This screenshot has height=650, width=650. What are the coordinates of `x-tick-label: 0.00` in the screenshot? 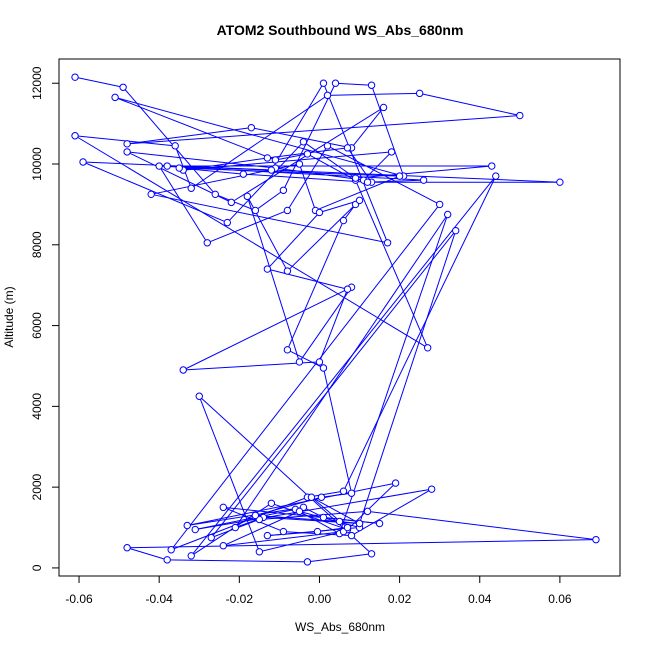 It's located at (320, 599).